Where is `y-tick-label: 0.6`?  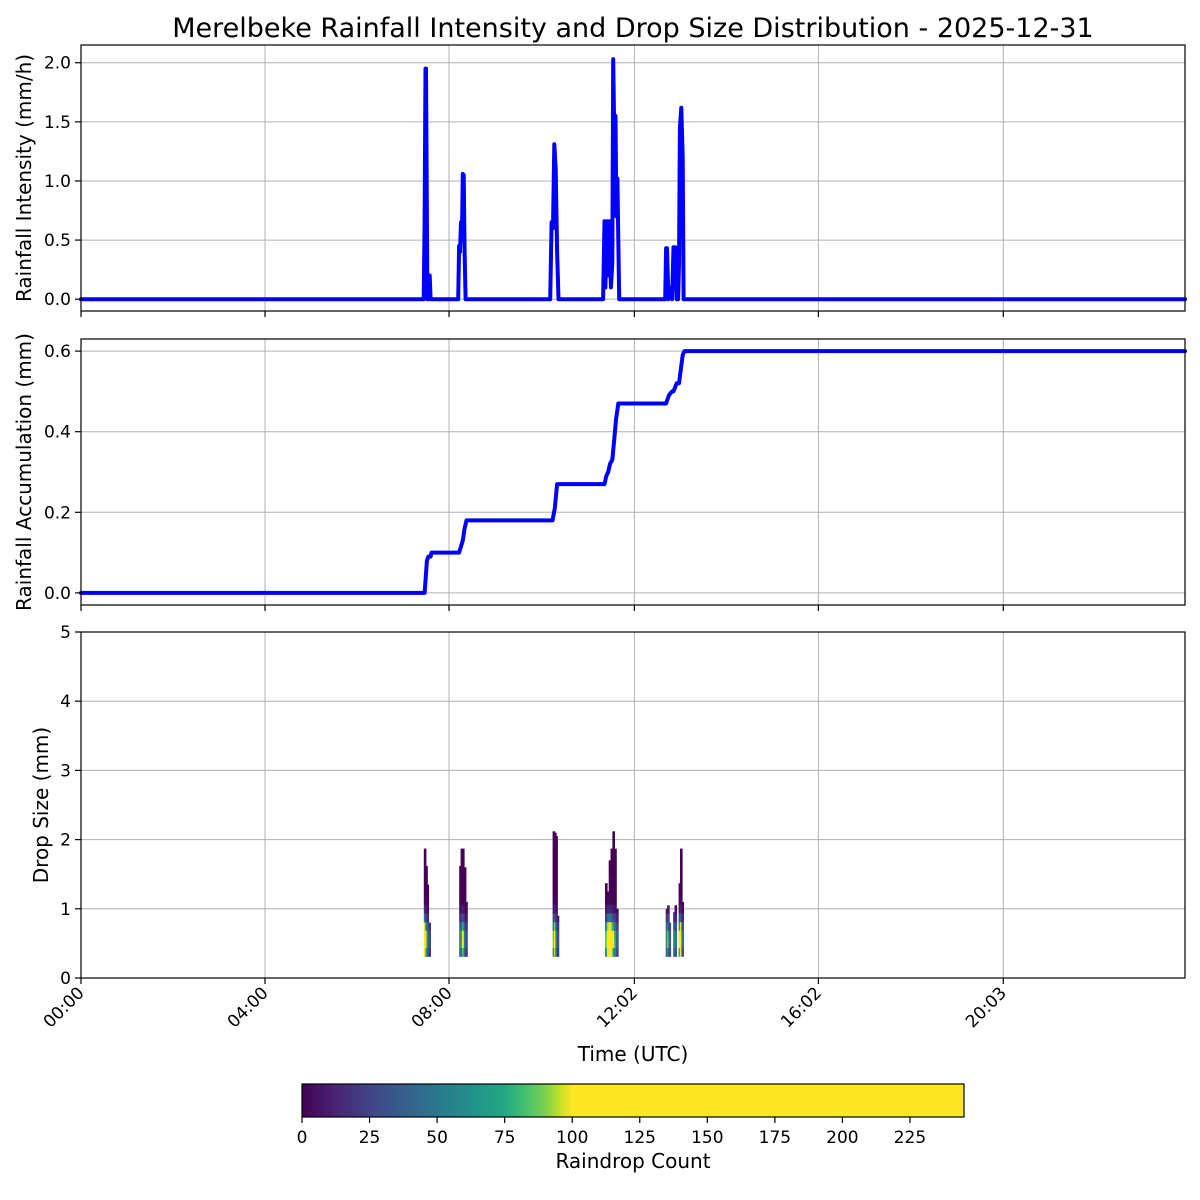
y-tick-label: 0.6 is located at coordinates (57, 352).